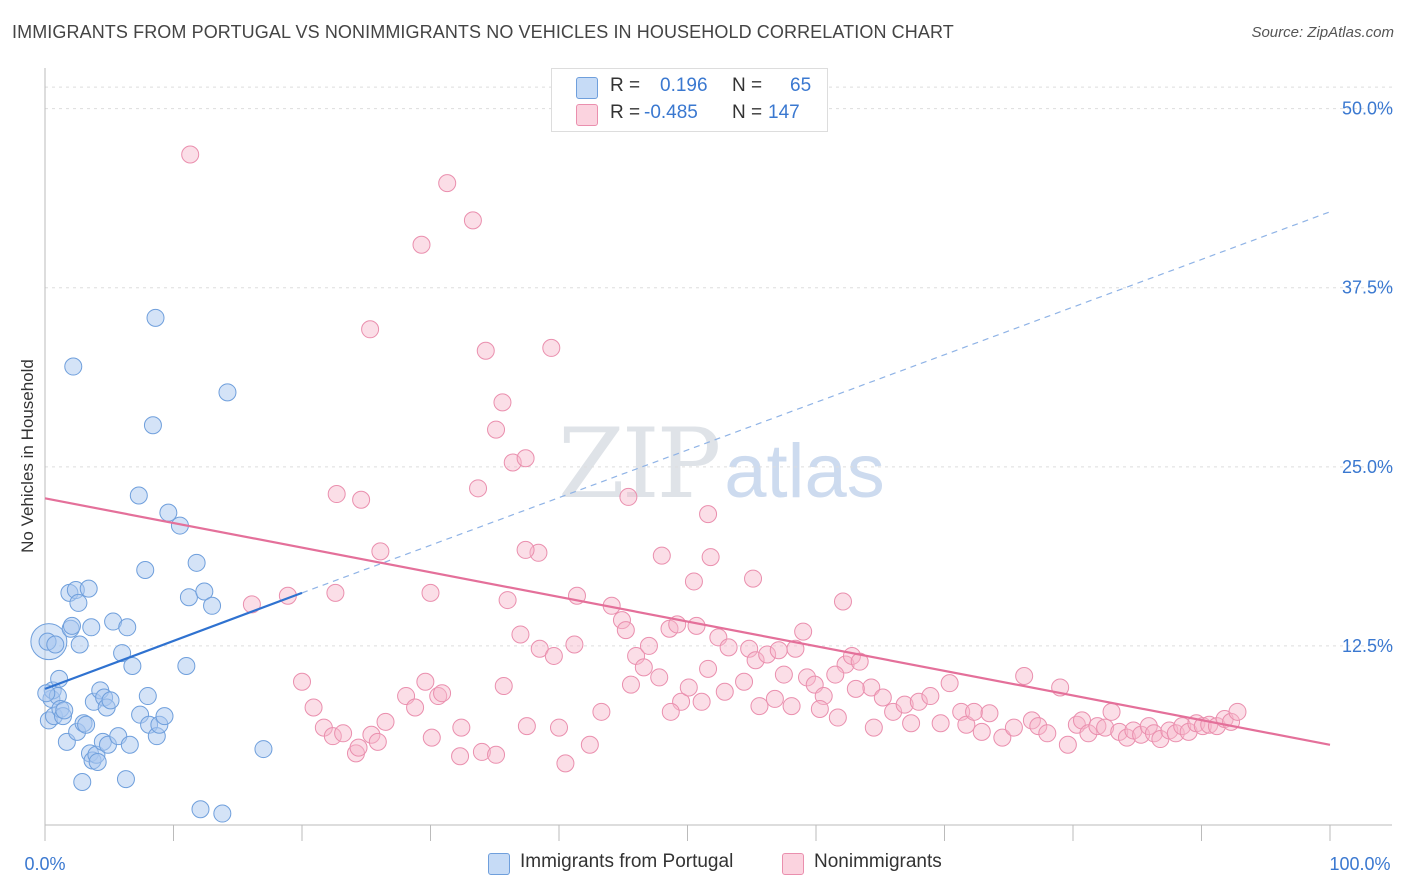 Image resolution: width=1406 pixels, height=892 pixels. What do you see at coordinates (587, 88) in the screenshot?
I see `stats-swatch-portugal` at bounding box center [587, 88].